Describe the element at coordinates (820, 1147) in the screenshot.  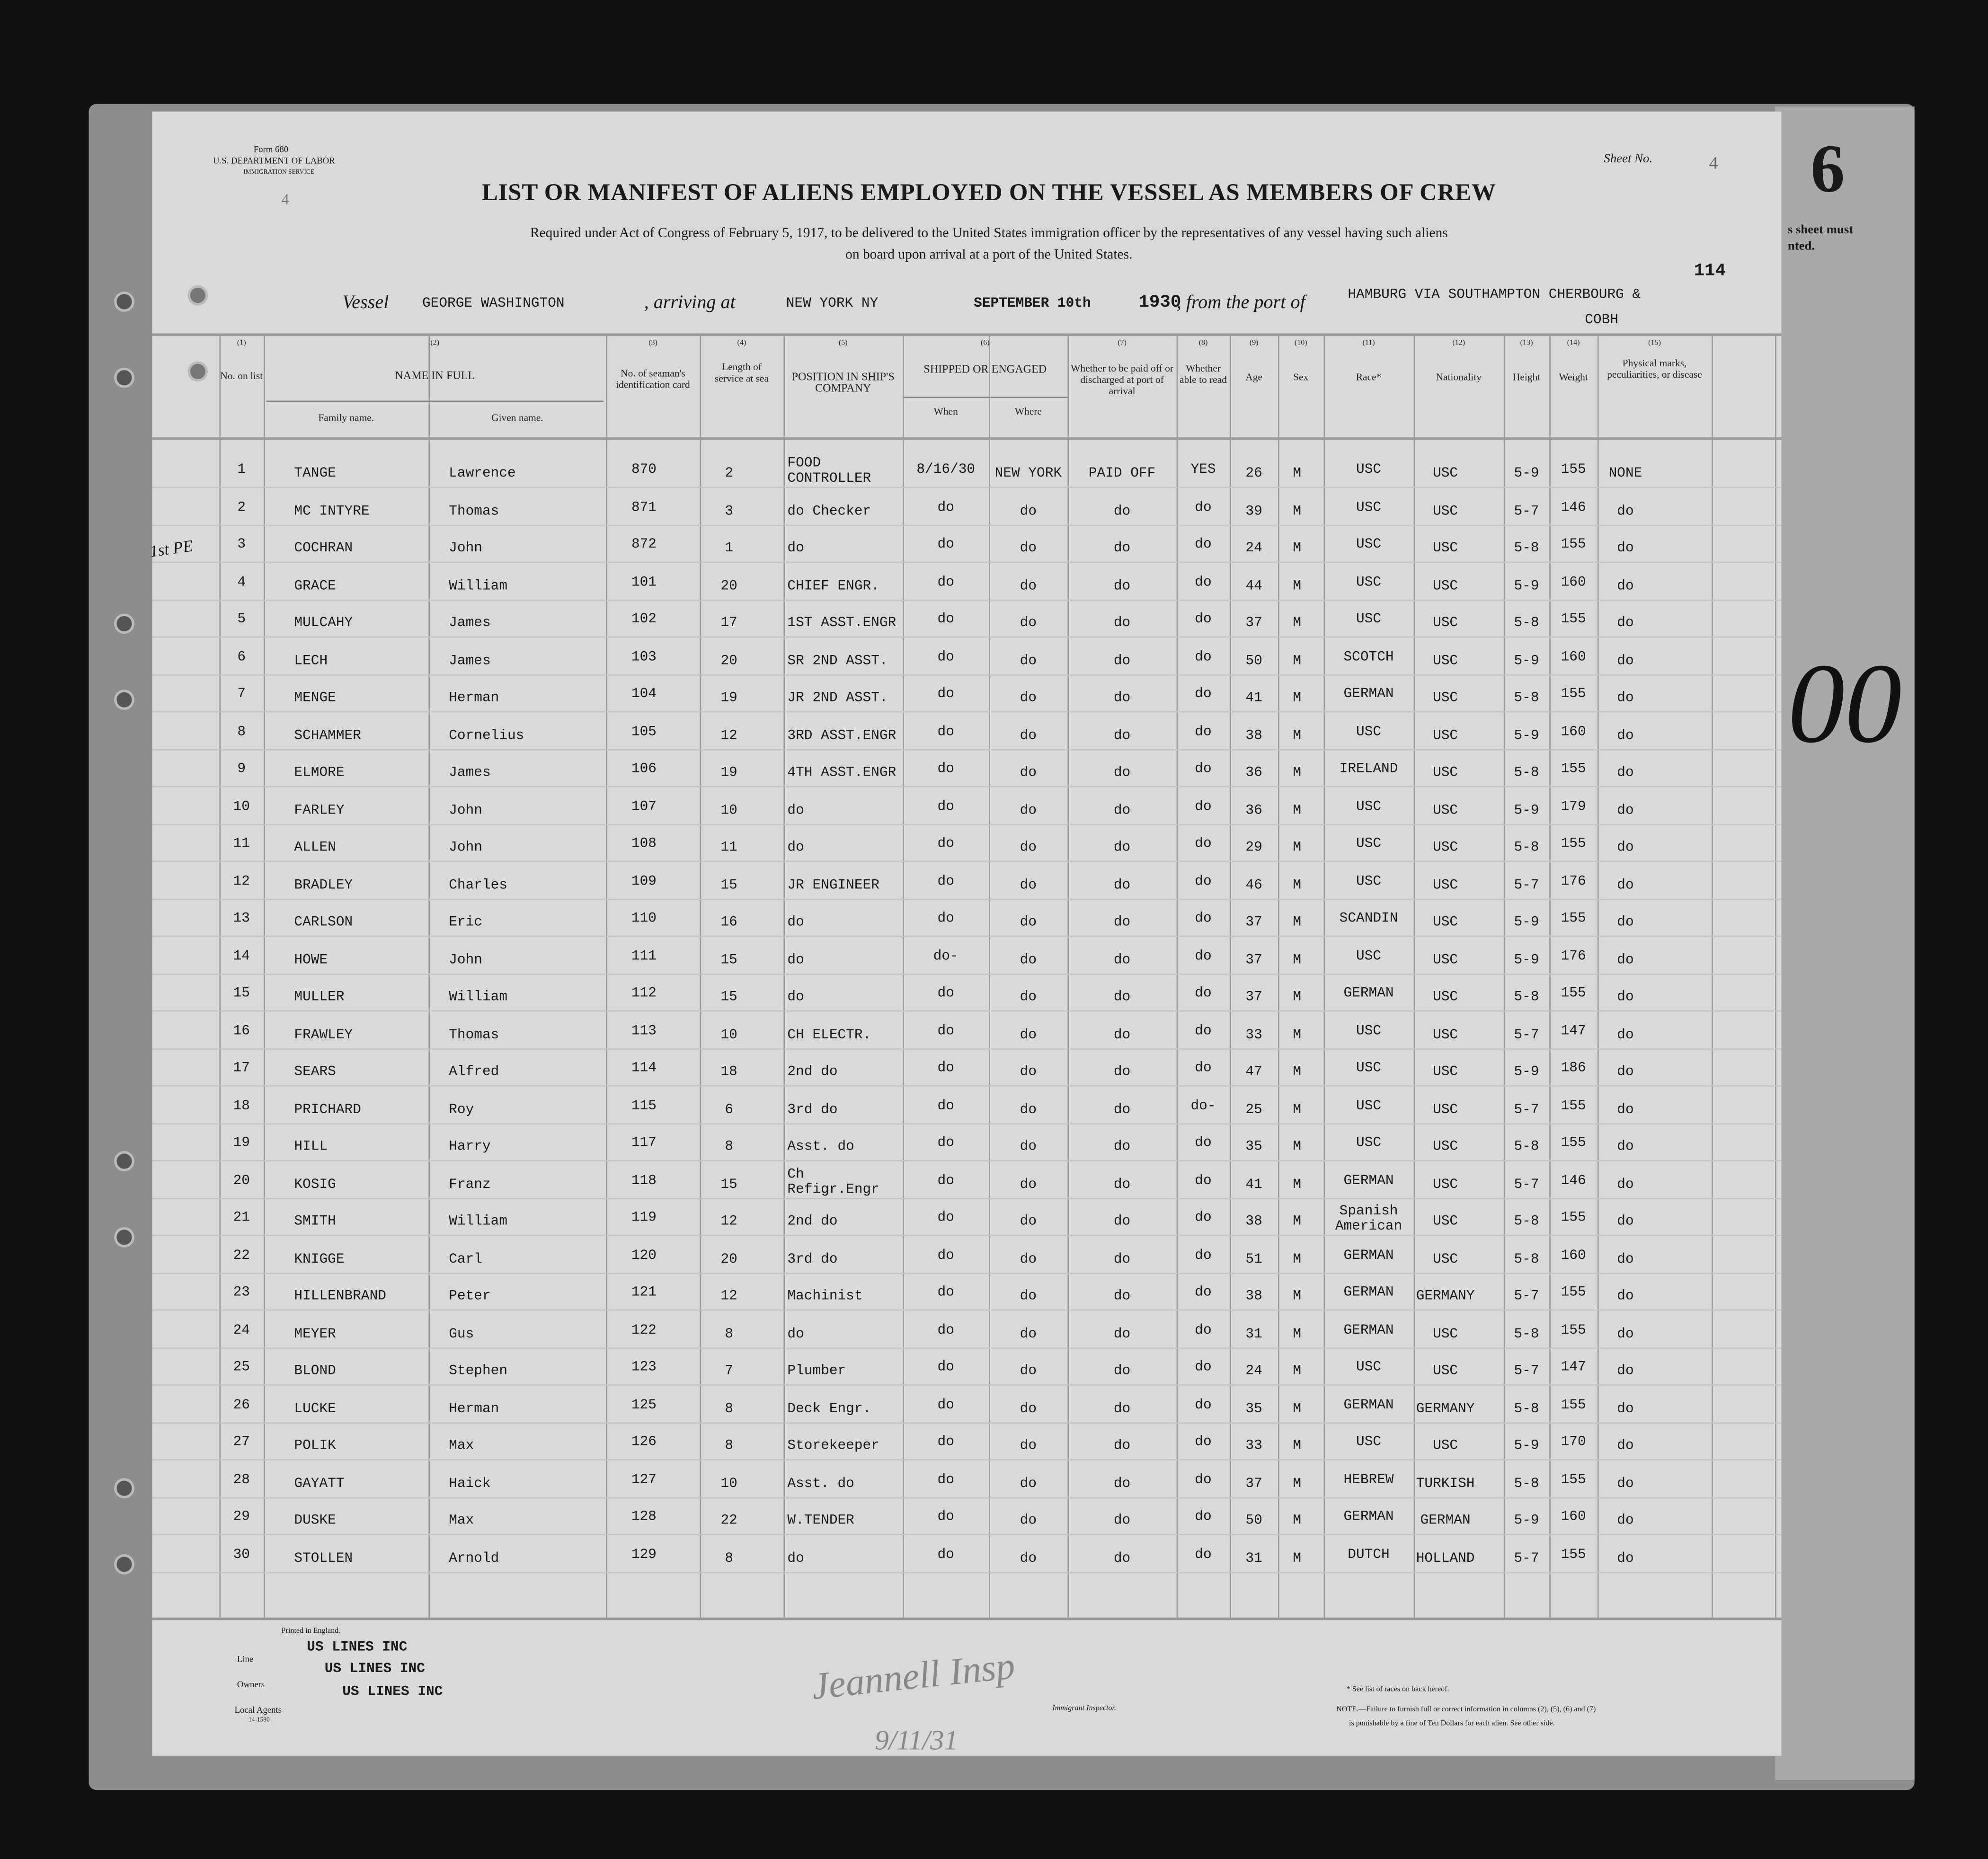
I see `position: Asst. do` at that location.